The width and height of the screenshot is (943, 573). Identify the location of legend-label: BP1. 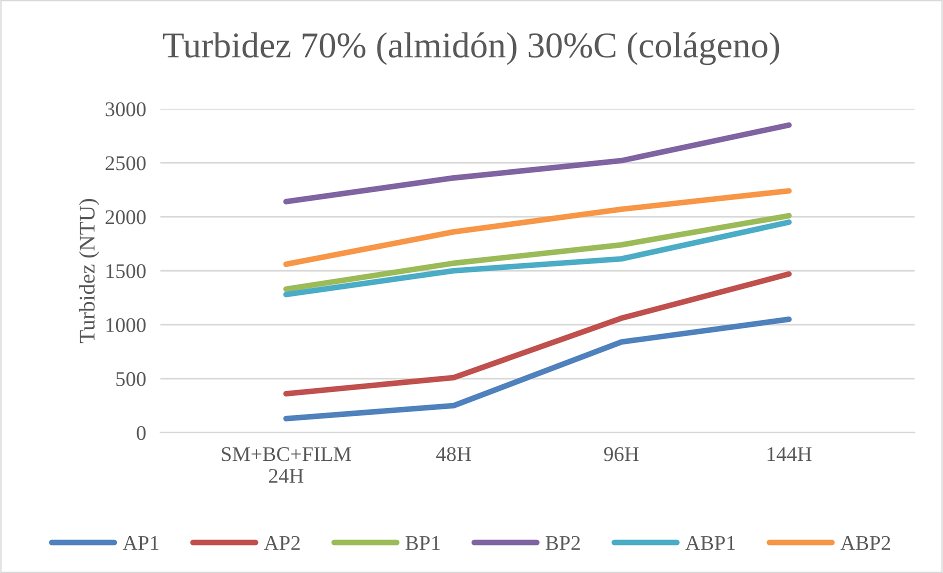
(423, 543).